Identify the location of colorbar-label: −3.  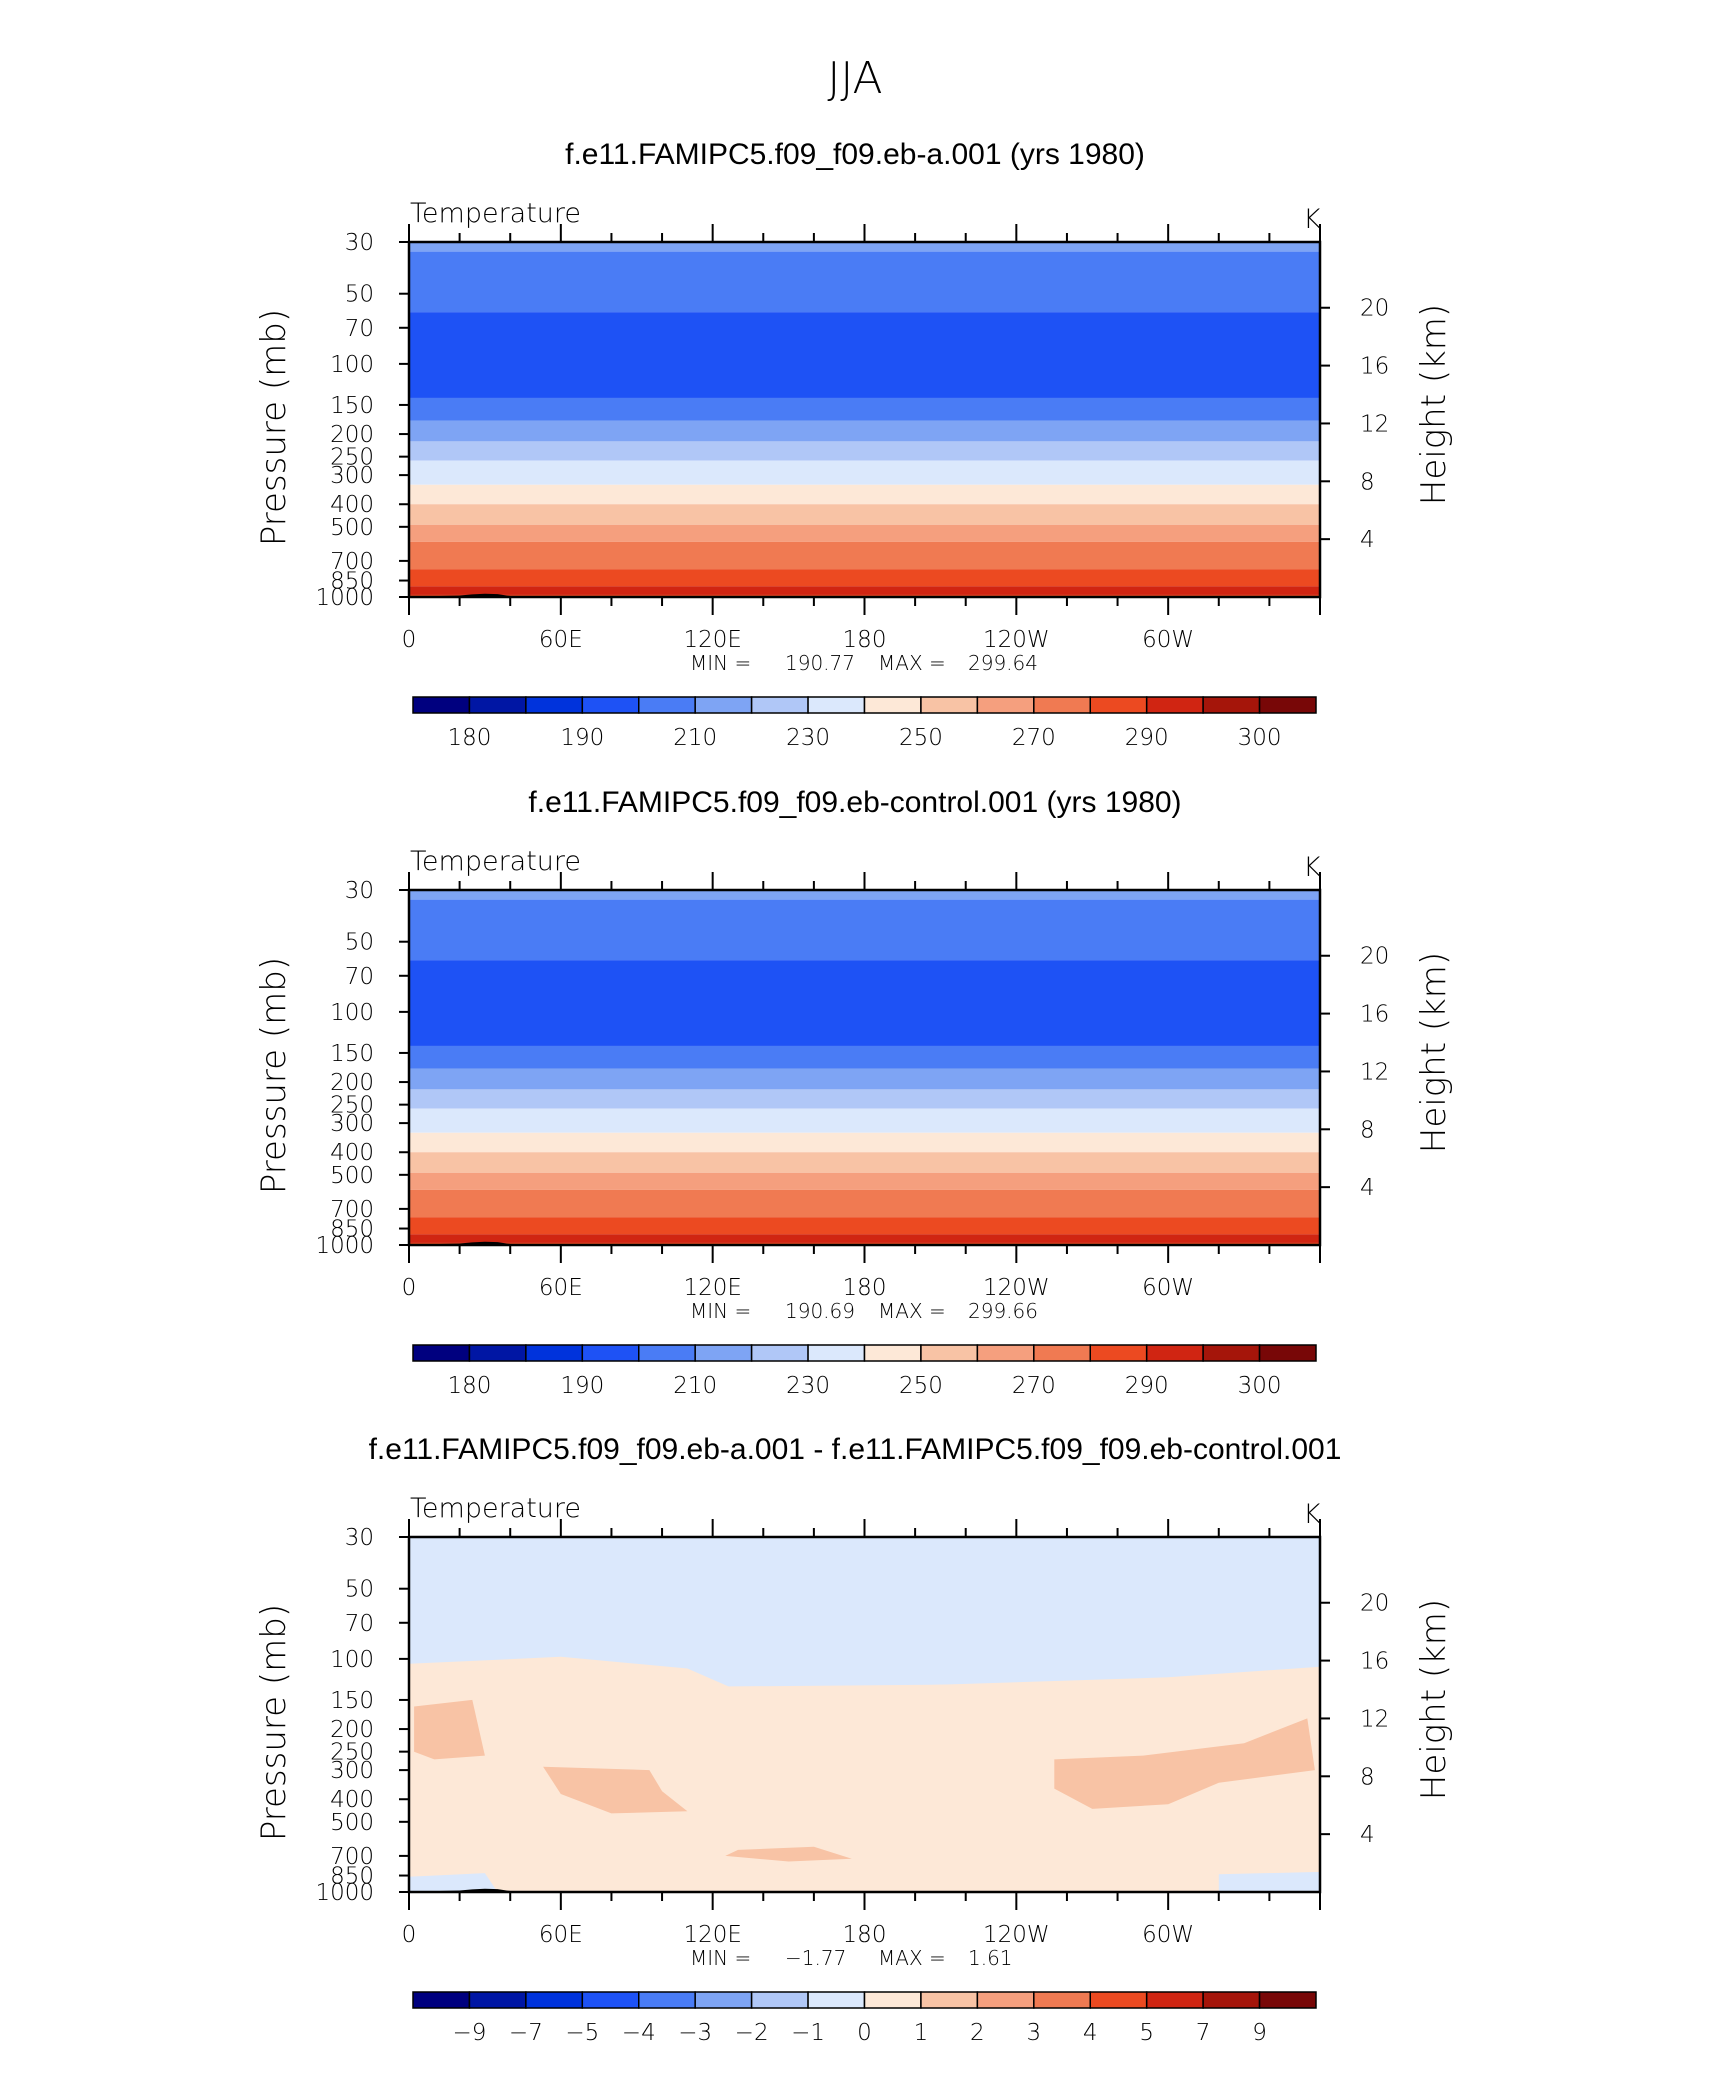
(695, 2033).